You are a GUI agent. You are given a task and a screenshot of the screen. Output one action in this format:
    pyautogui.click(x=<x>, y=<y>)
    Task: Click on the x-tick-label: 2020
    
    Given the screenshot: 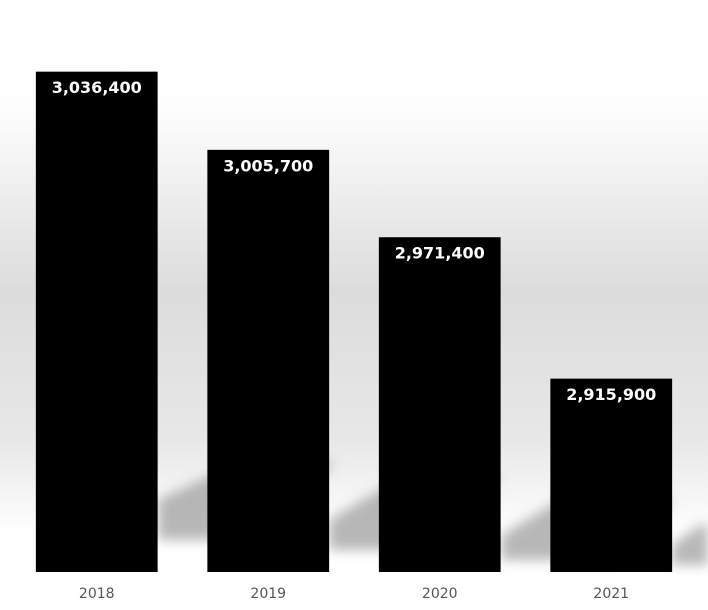 What is the action you would take?
    pyautogui.click(x=440, y=594)
    